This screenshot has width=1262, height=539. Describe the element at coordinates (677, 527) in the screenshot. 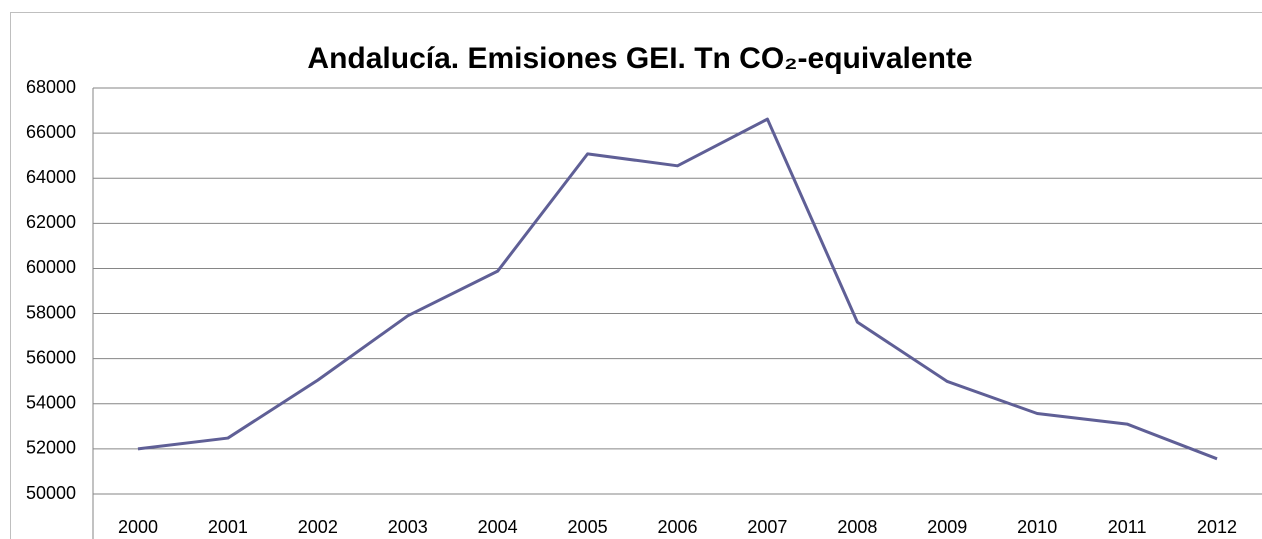

I see `x-tick-label: 2006` at that location.